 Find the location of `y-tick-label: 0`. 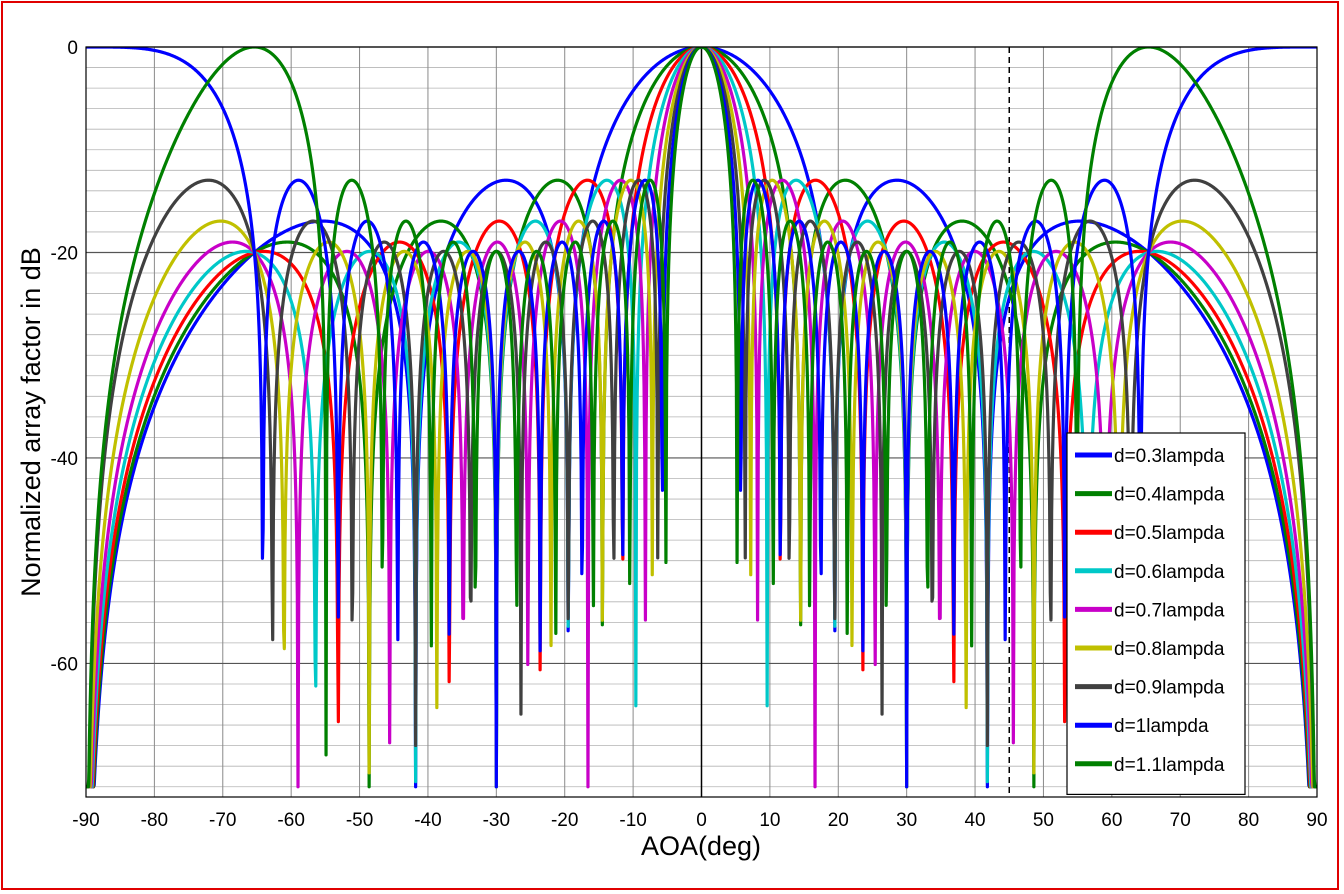

y-tick-label: 0 is located at coordinates (72, 48).